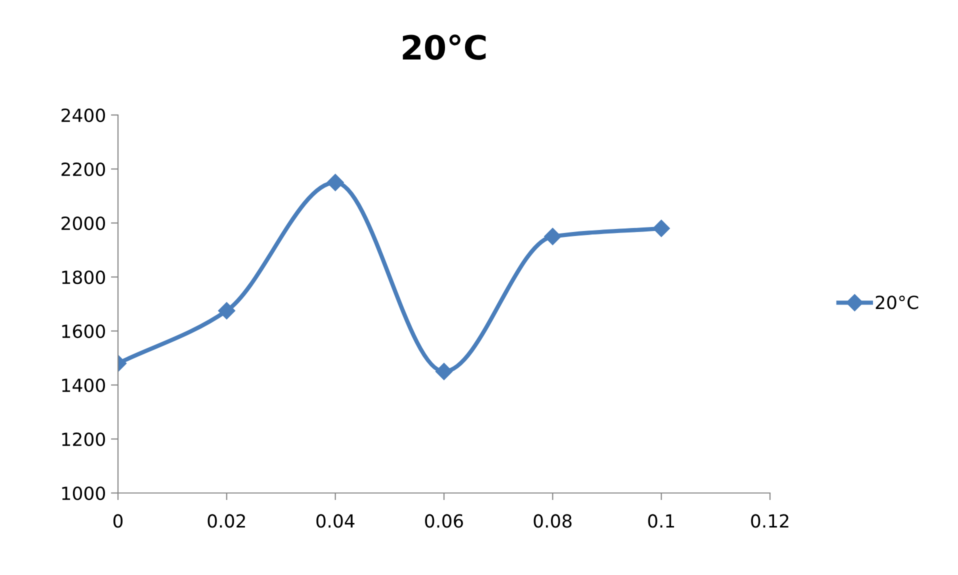 The width and height of the screenshot is (958, 575). What do you see at coordinates (226, 521) in the screenshot?
I see `x-tick-label: 0.02` at bounding box center [226, 521].